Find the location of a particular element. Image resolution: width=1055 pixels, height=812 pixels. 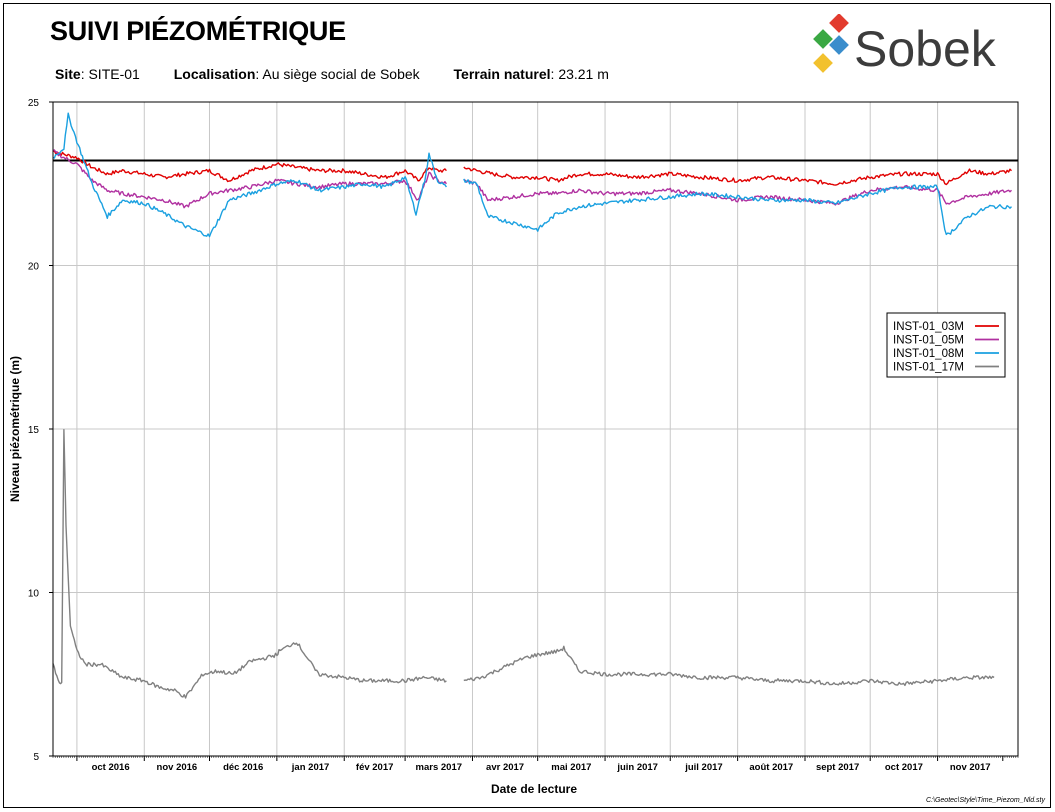

terrain-value: 23.21 m is located at coordinates (583, 74).